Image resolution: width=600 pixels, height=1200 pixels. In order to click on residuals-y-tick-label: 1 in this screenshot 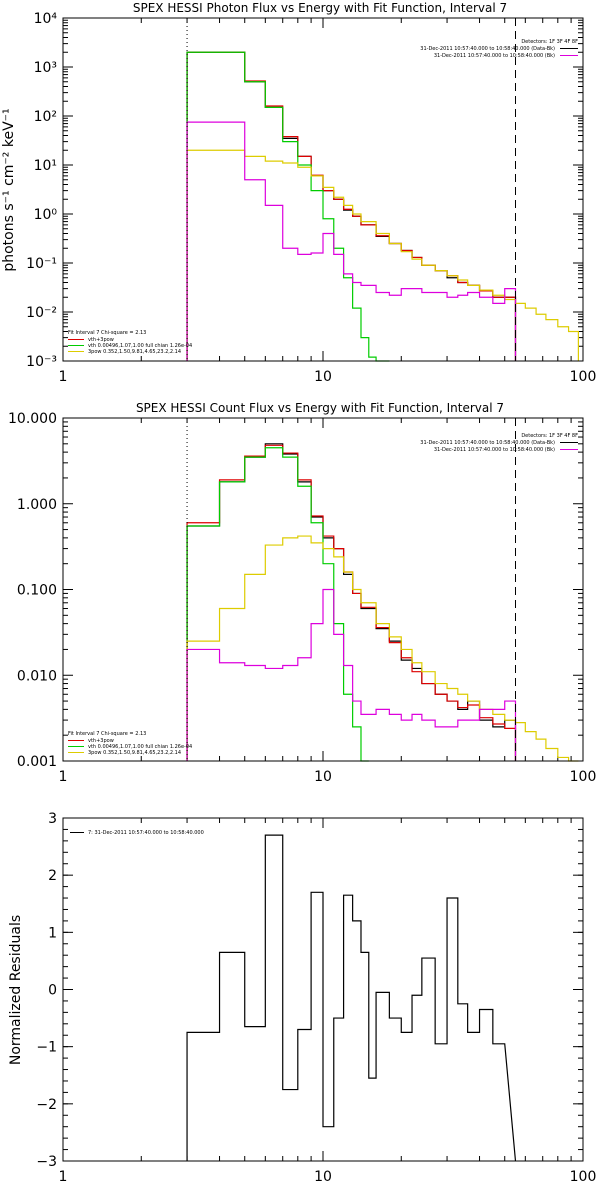, I will do `click(52, 933)`.